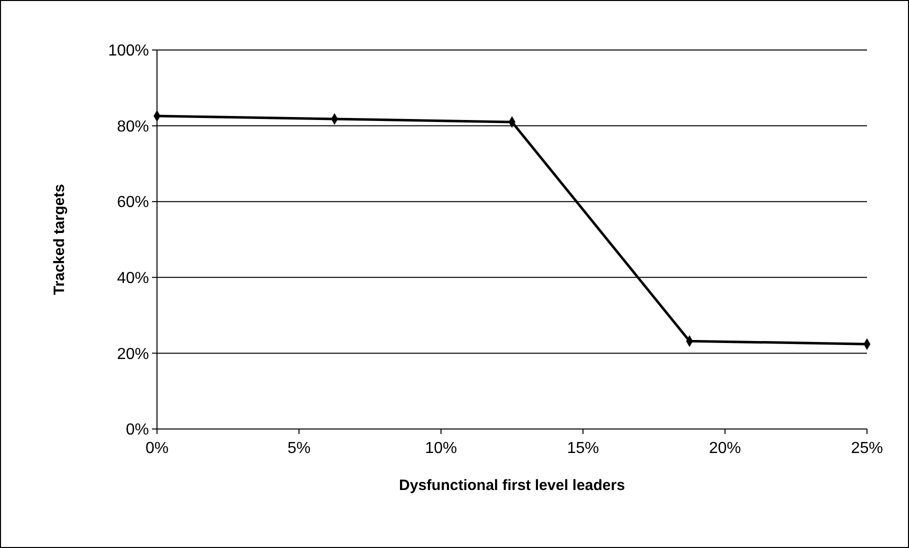  I want to click on x-tick-label: 10%, so click(441, 448).